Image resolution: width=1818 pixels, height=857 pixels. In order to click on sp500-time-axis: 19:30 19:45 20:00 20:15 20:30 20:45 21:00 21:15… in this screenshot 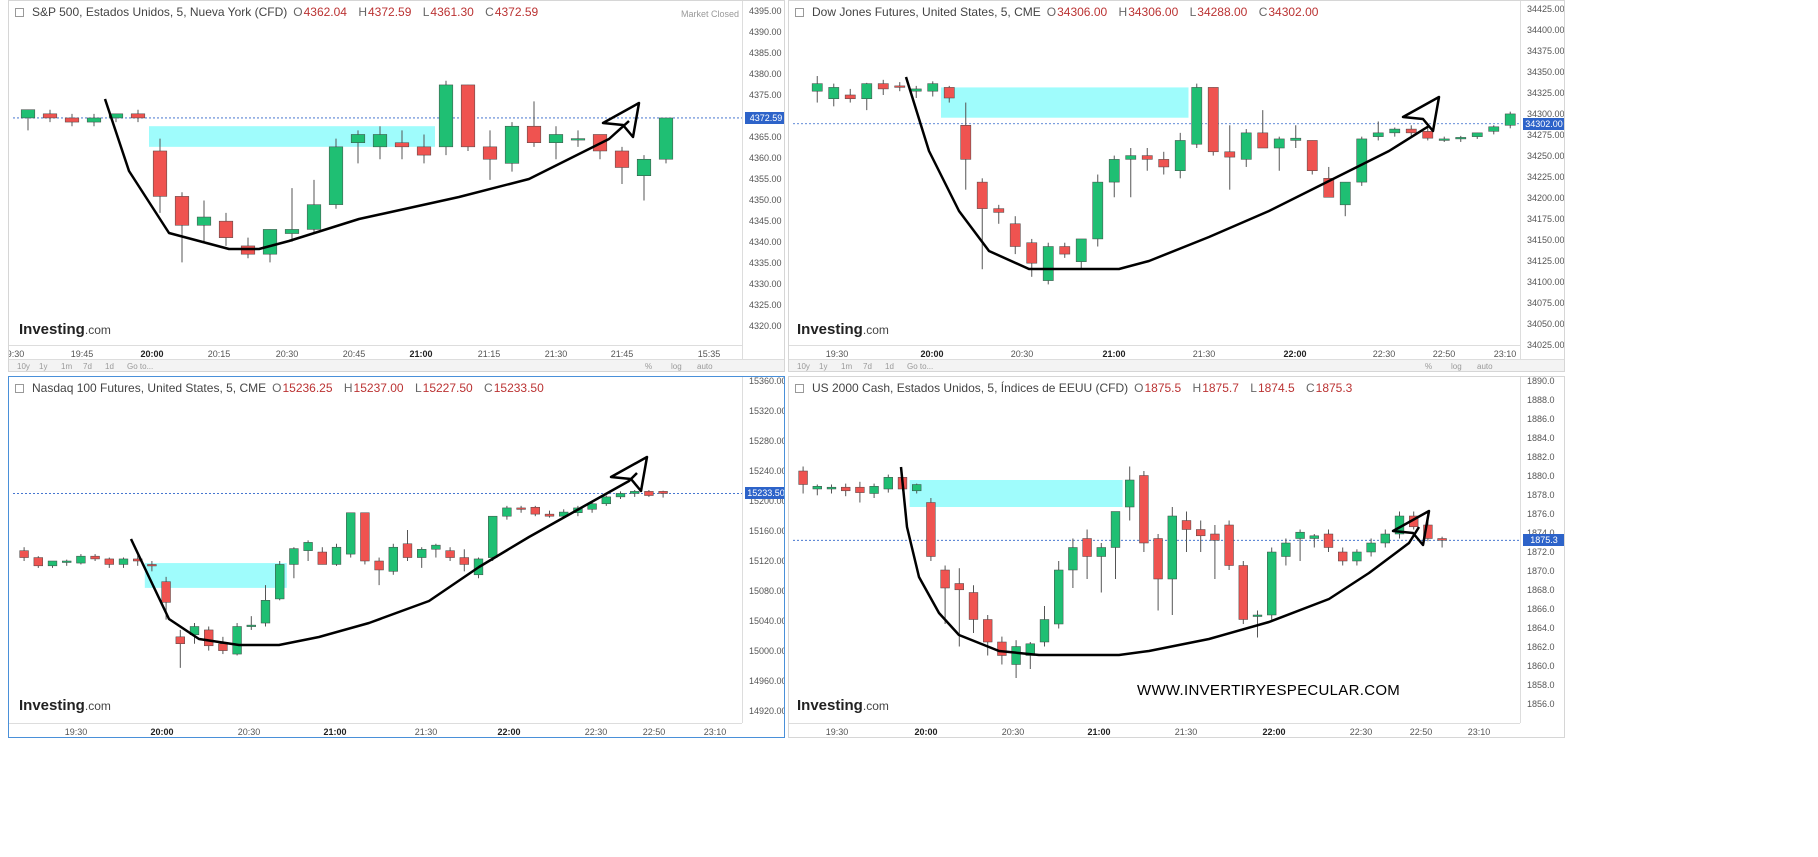, I will do `click(375, 353)`.